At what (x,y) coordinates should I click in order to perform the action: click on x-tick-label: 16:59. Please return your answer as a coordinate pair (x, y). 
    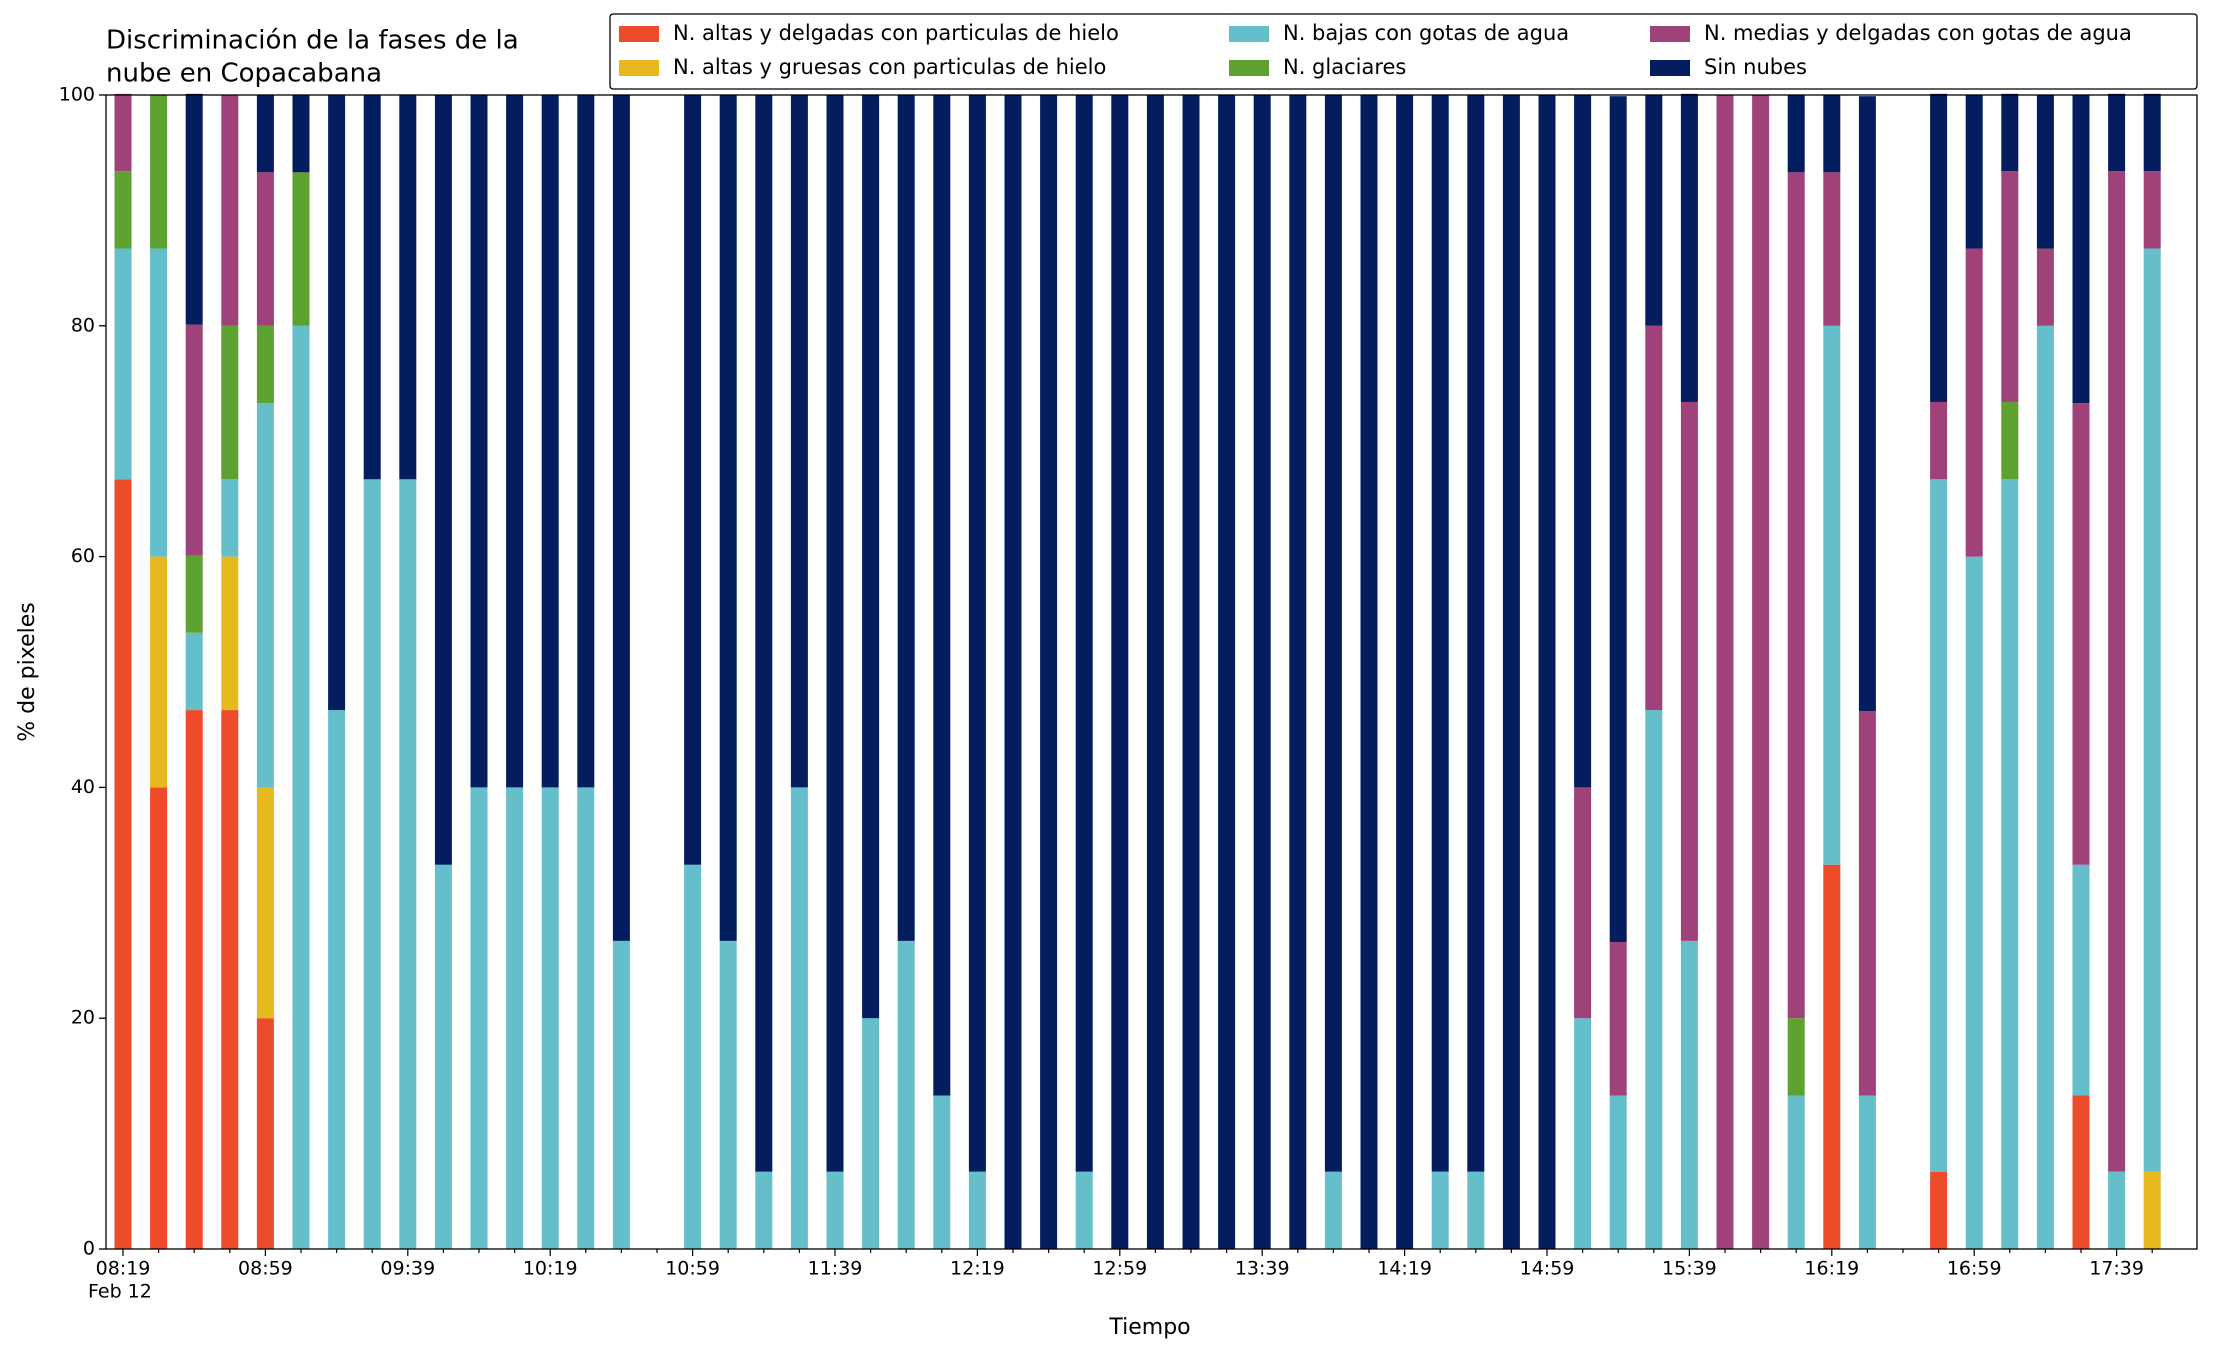
    Looking at the image, I should click on (1974, 1269).